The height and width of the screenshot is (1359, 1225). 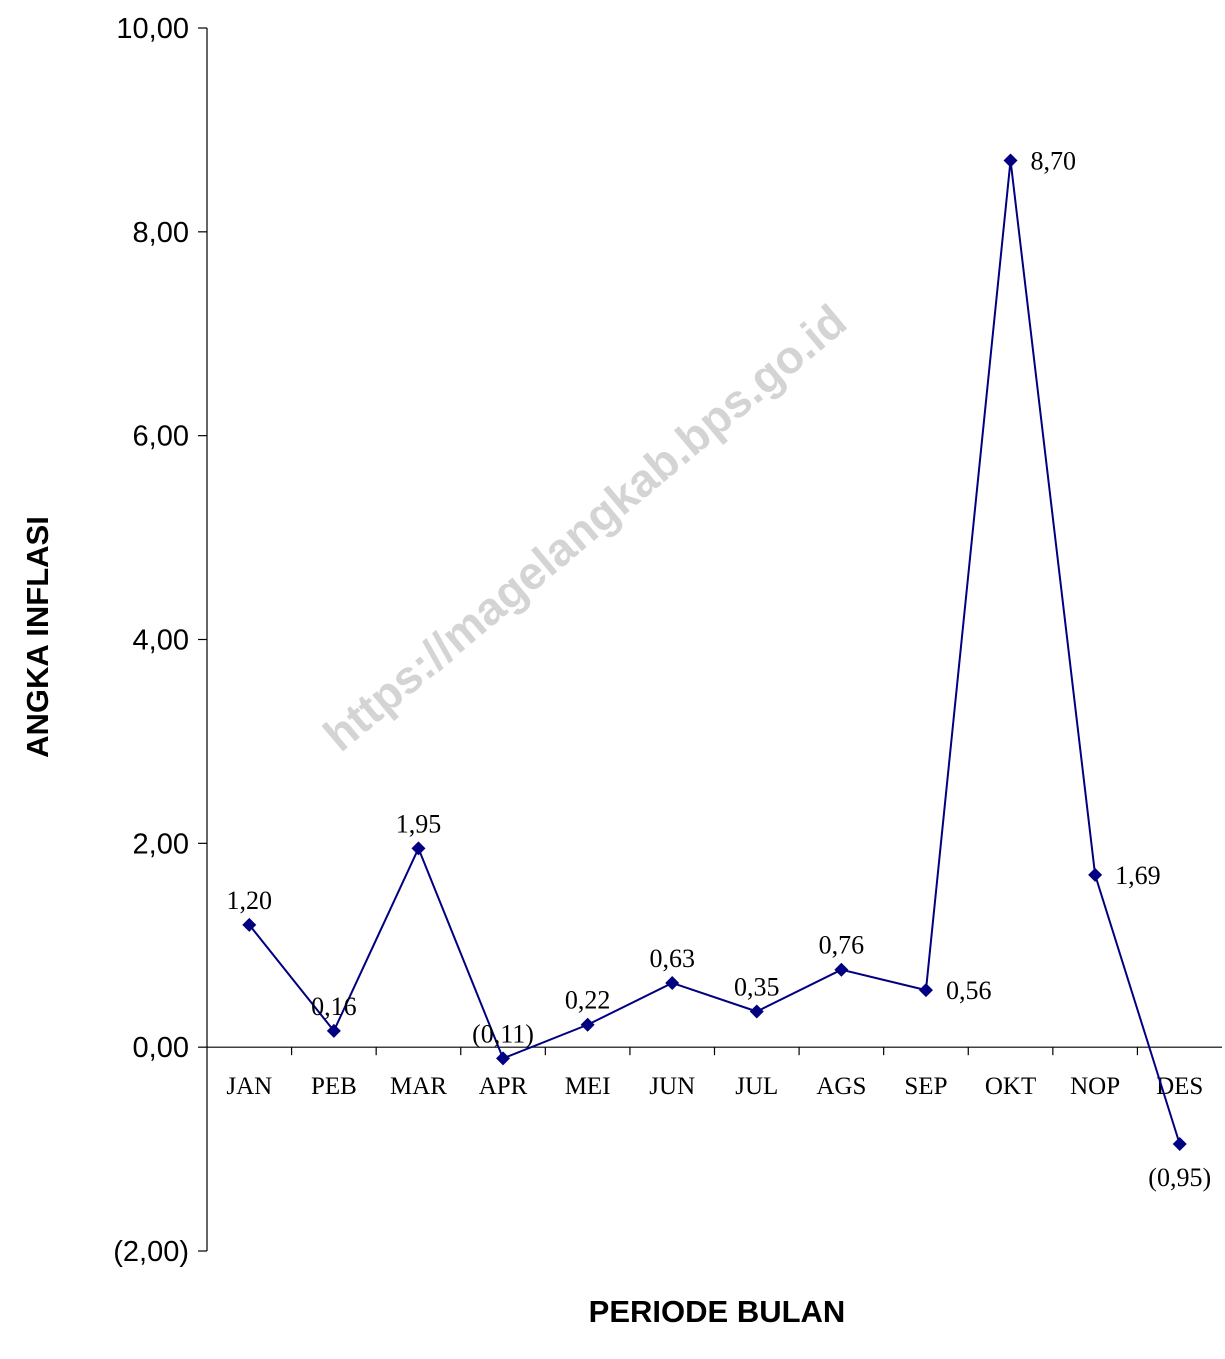 What do you see at coordinates (419, 823) in the screenshot?
I see `data-label: 1,95` at bounding box center [419, 823].